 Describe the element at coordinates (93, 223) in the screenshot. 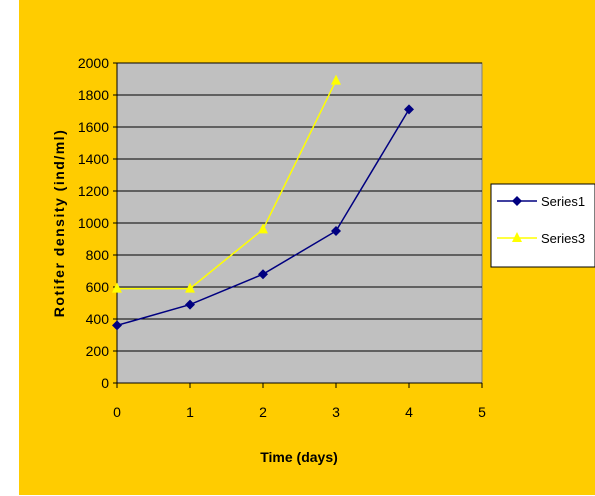

I see `y-tick-label: 1000` at that location.